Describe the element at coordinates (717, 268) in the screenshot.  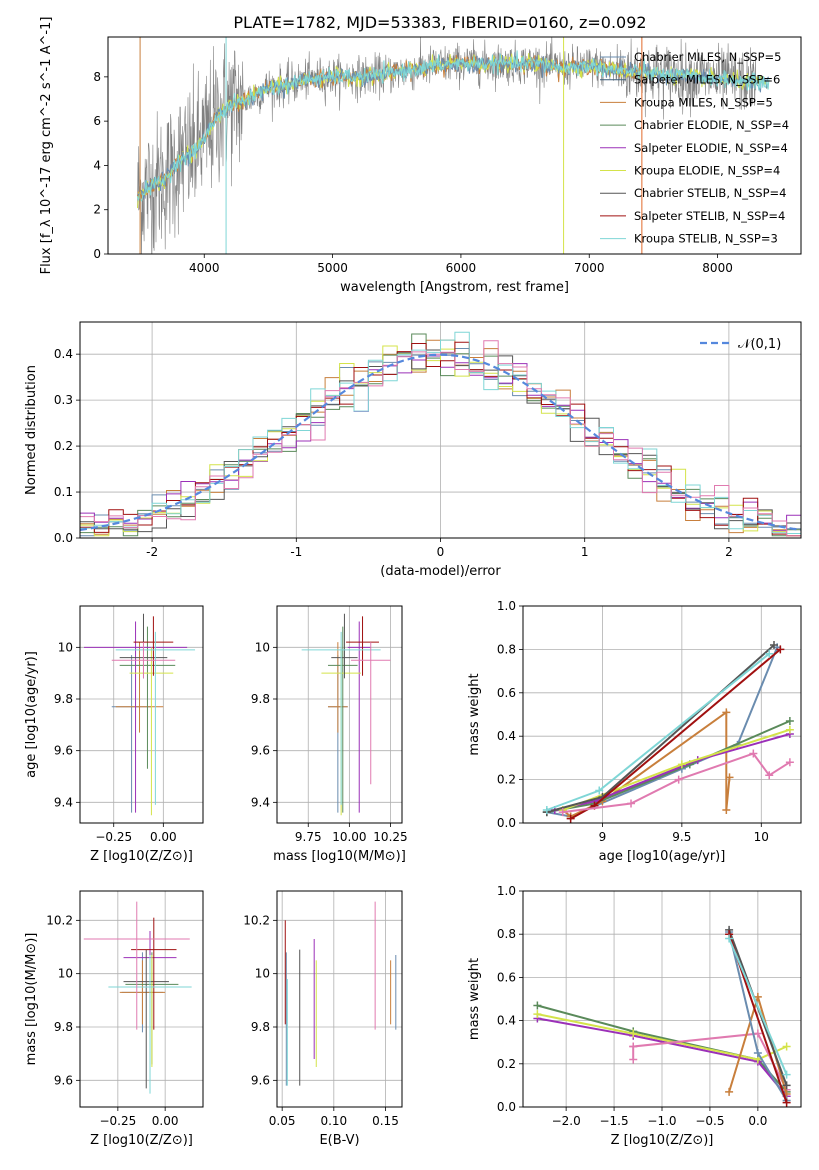
I see `x-tick-label: 8000` at that location.